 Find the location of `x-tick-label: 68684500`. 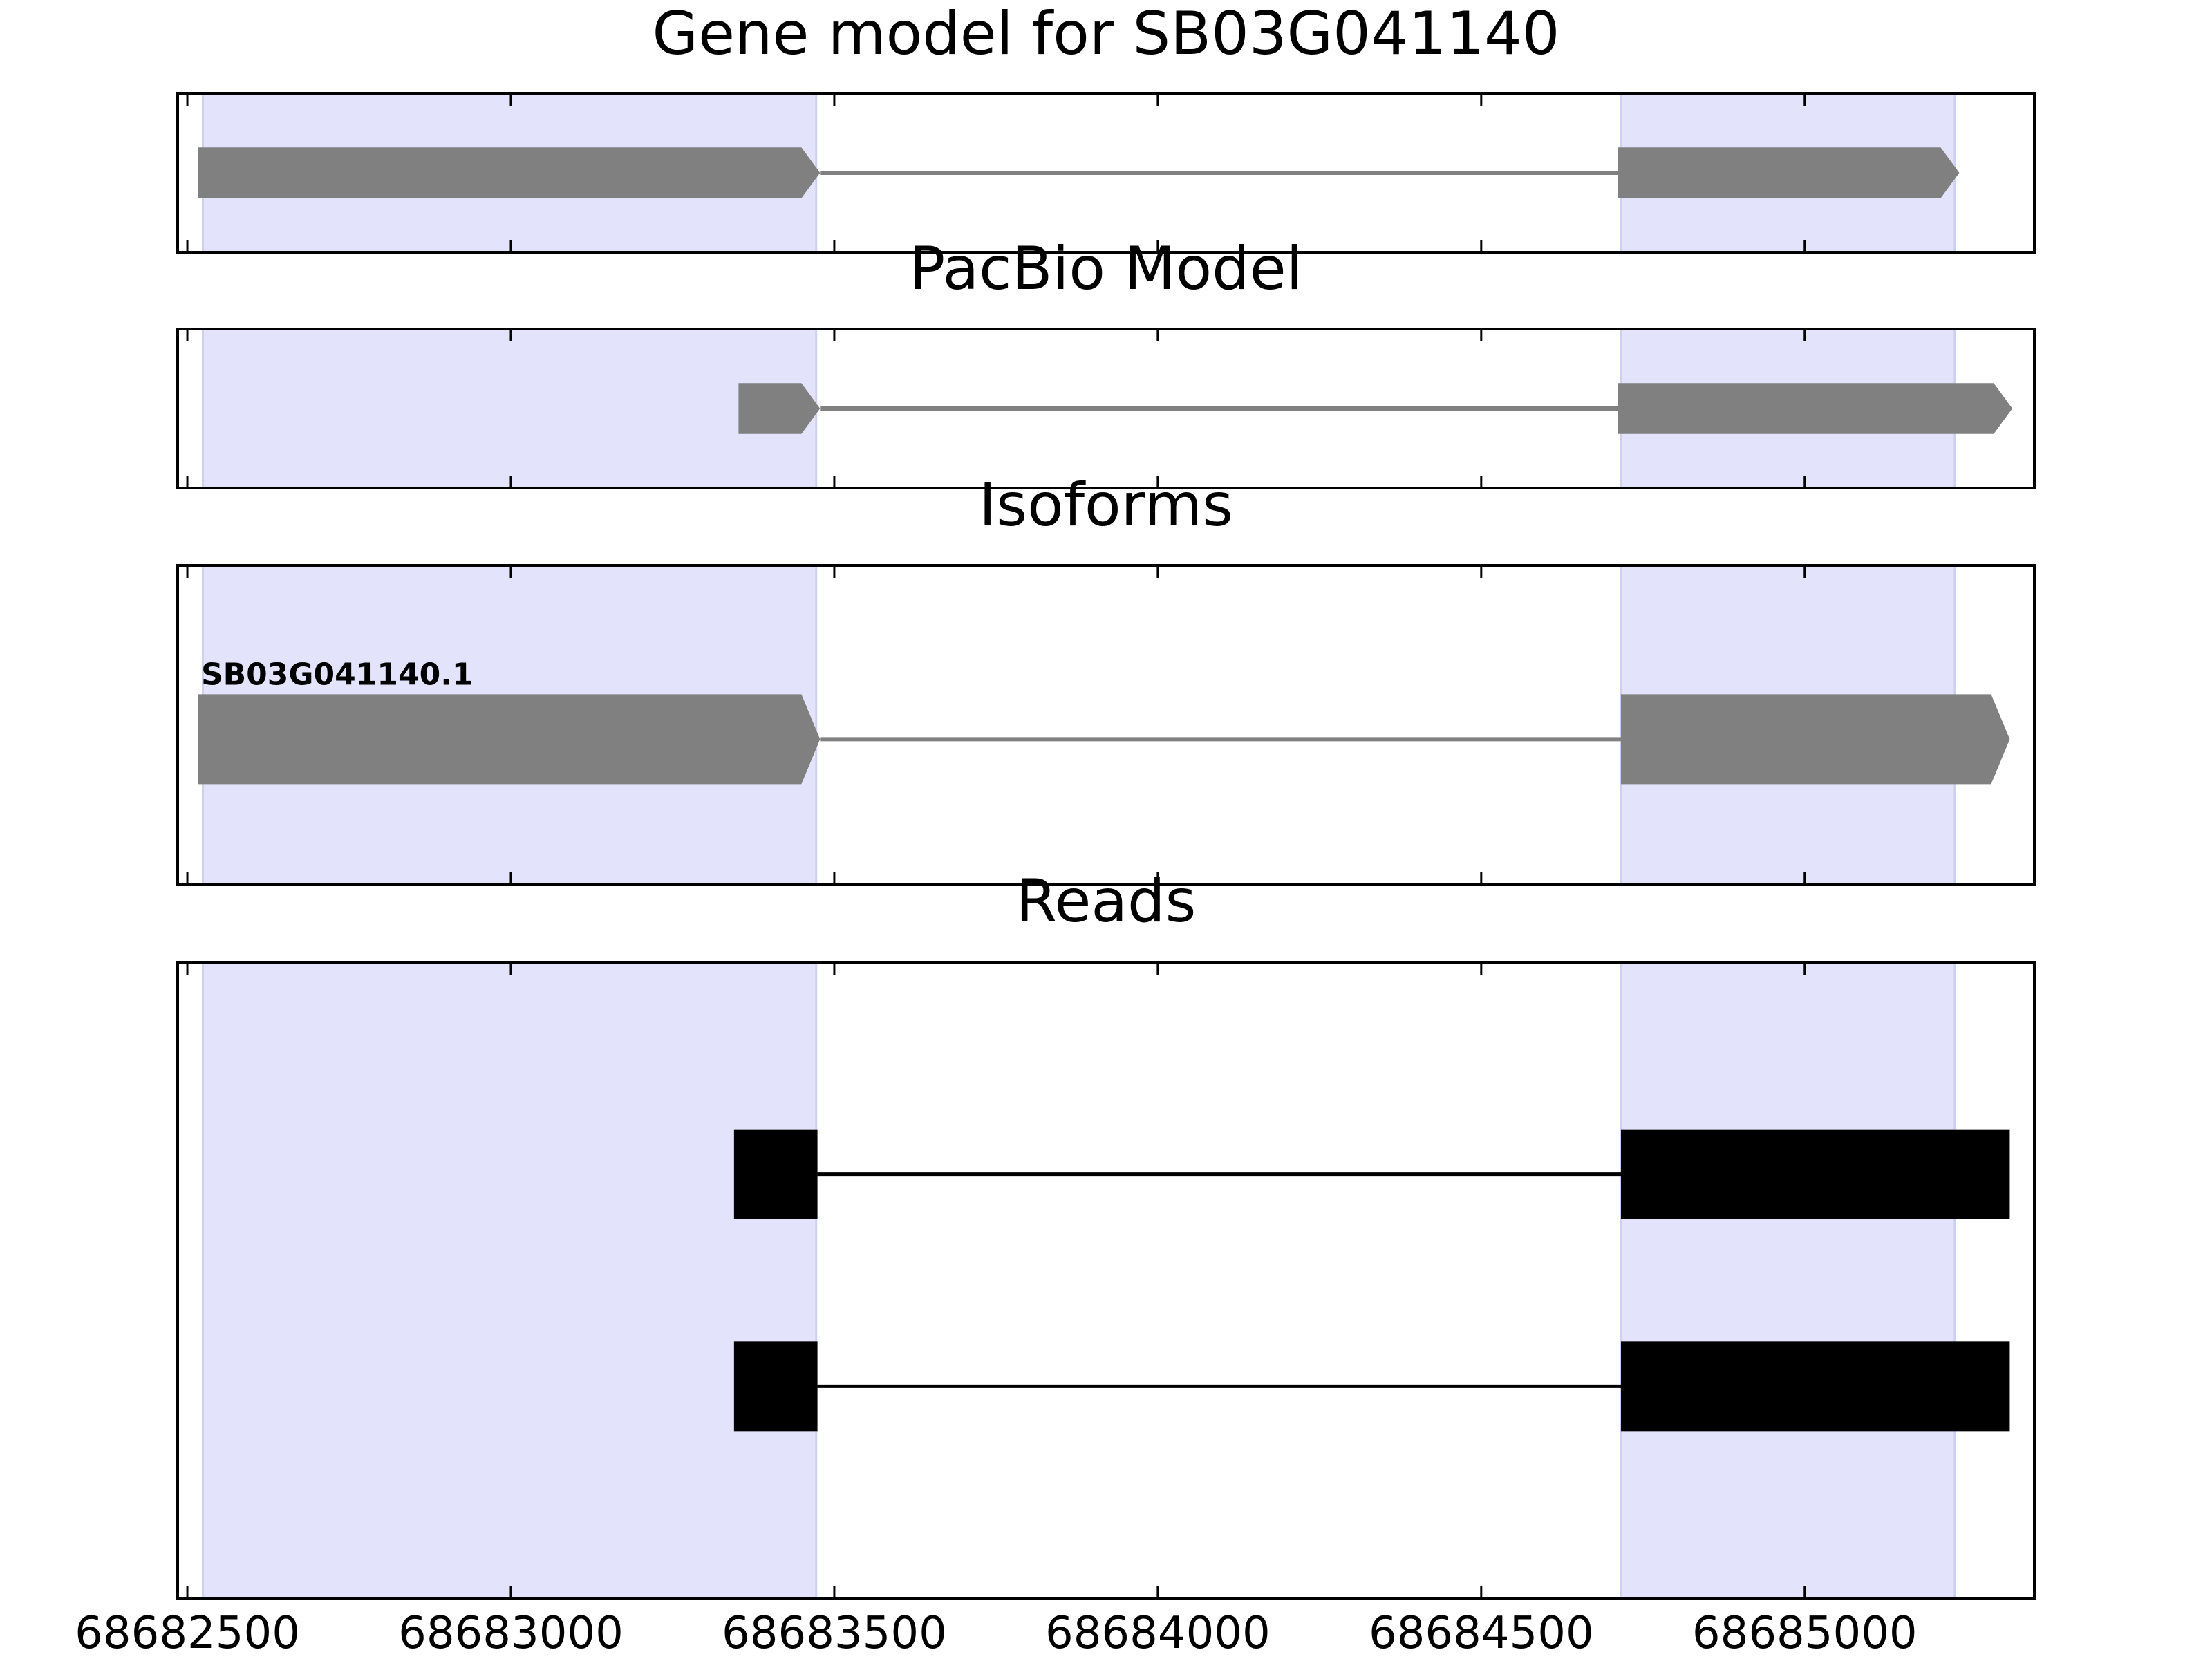

x-tick-label: 68684500 is located at coordinates (1481, 1633).